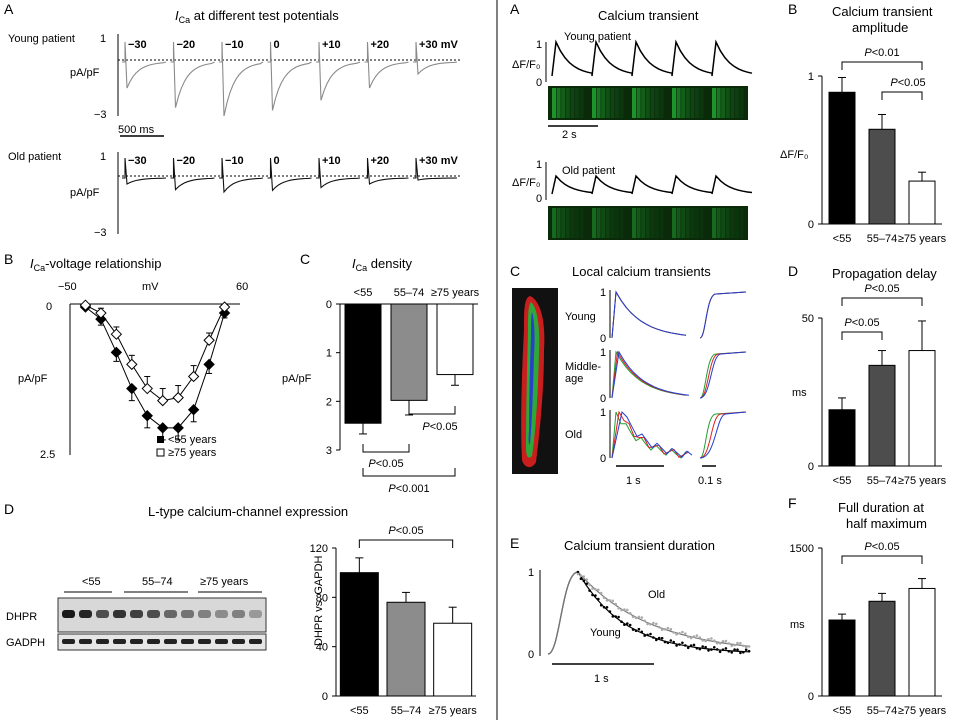 Image resolution: width=960 pixels, height=720 pixels. I want to click on right-F-category-0: <55, so click(842, 711).